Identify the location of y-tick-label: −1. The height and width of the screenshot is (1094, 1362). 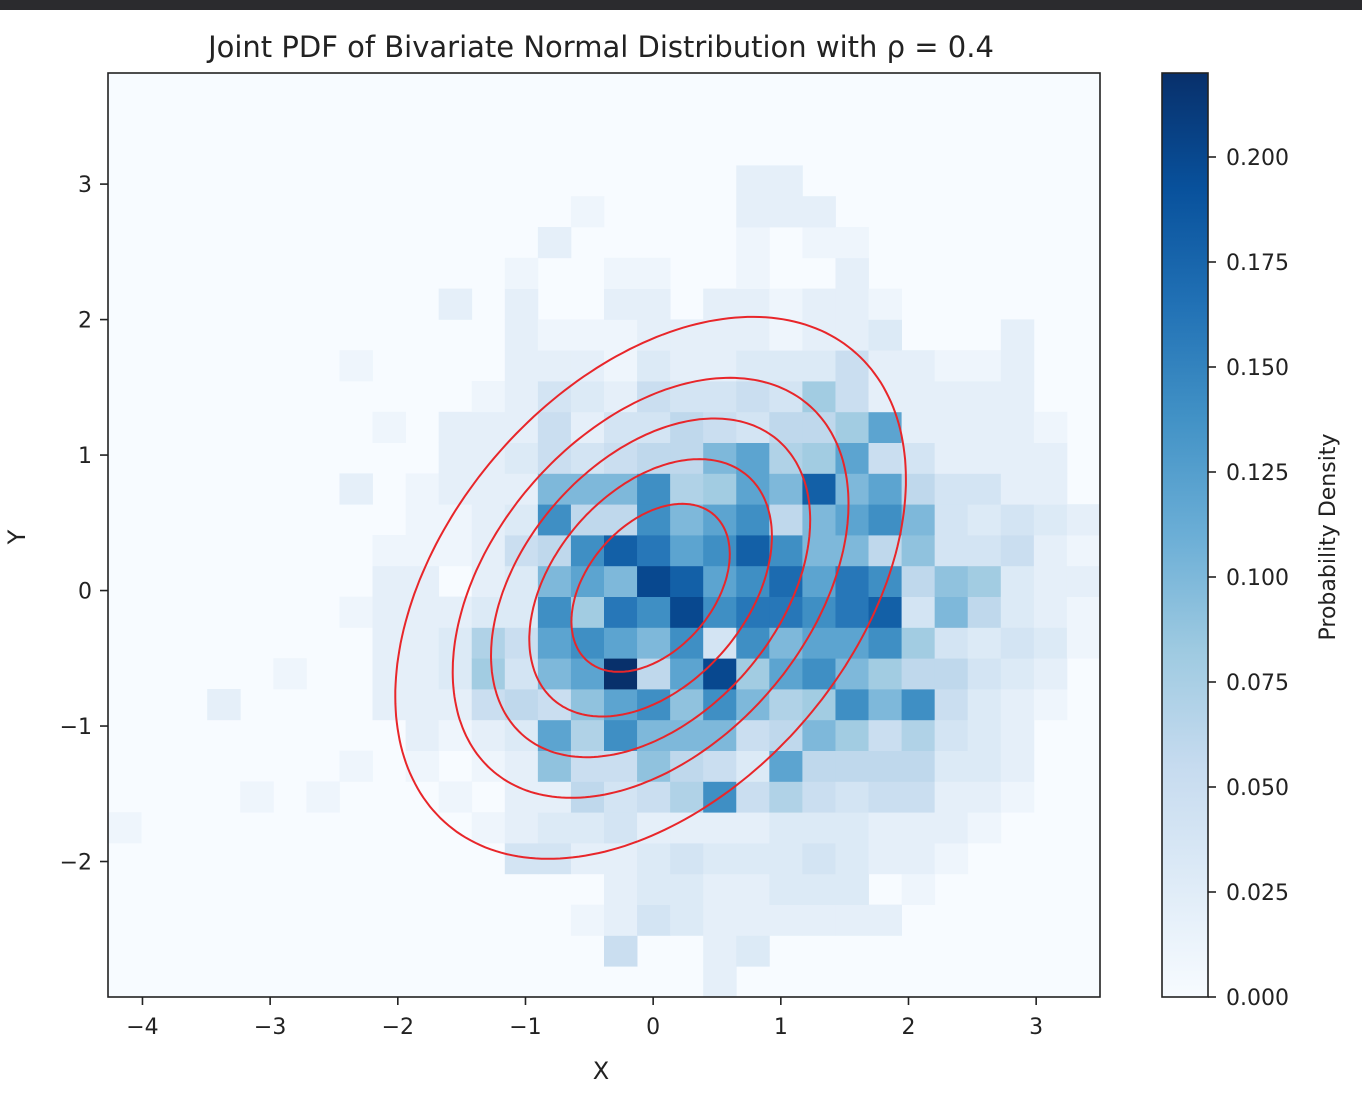
(76, 727).